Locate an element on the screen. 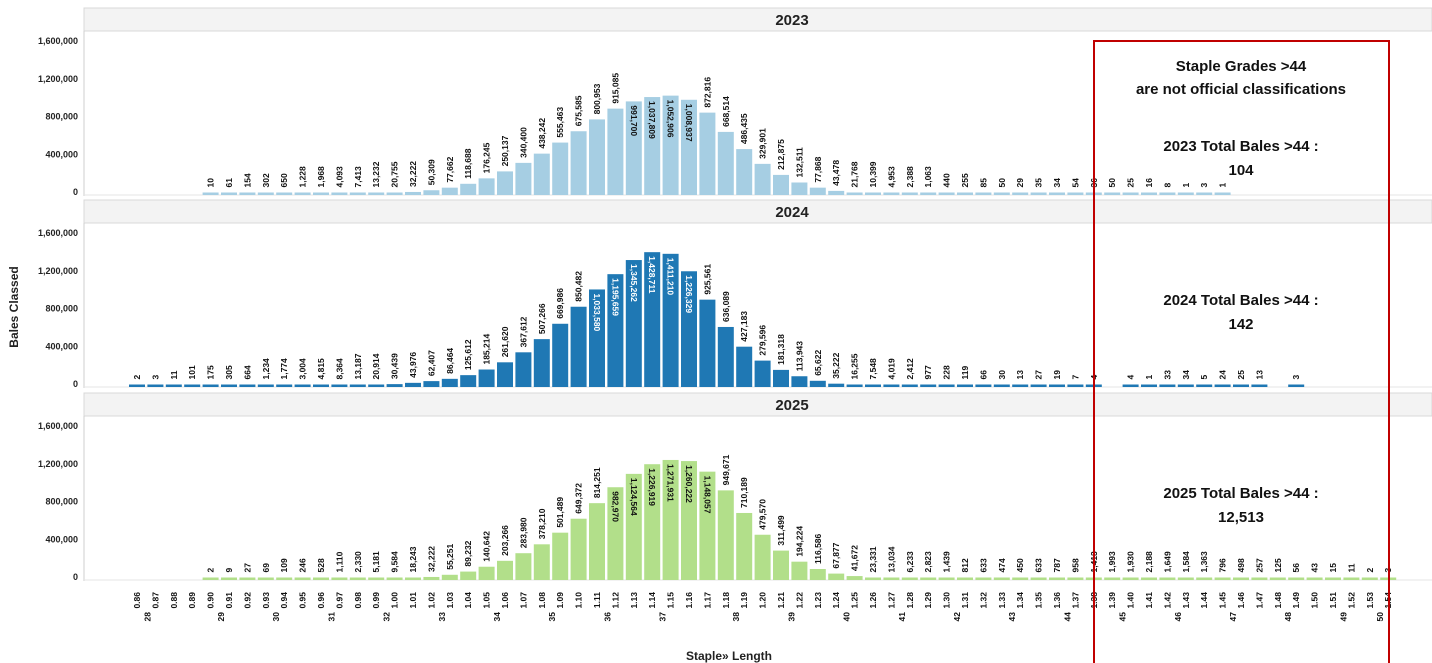 The width and height of the screenshot is (1432, 663). panel-header is located at coordinates (757, 404).